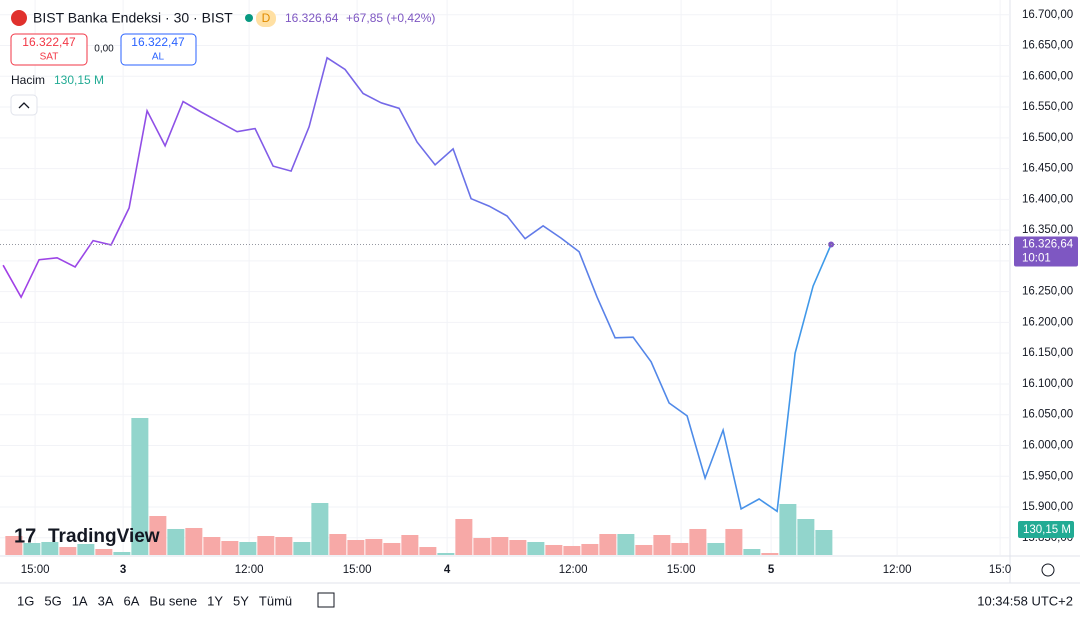 The image size is (1080, 624). Describe the element at coordinates (1047, 46) in the screenshot. I see `y-tick-label: 16.650,00` at that location.